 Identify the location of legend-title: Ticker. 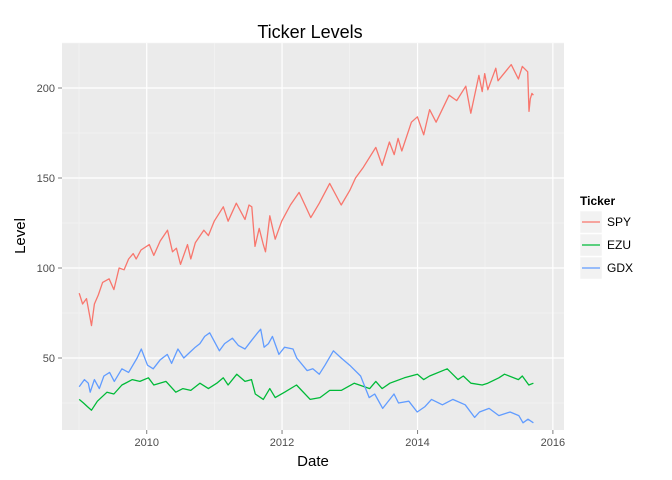
(597, 201).